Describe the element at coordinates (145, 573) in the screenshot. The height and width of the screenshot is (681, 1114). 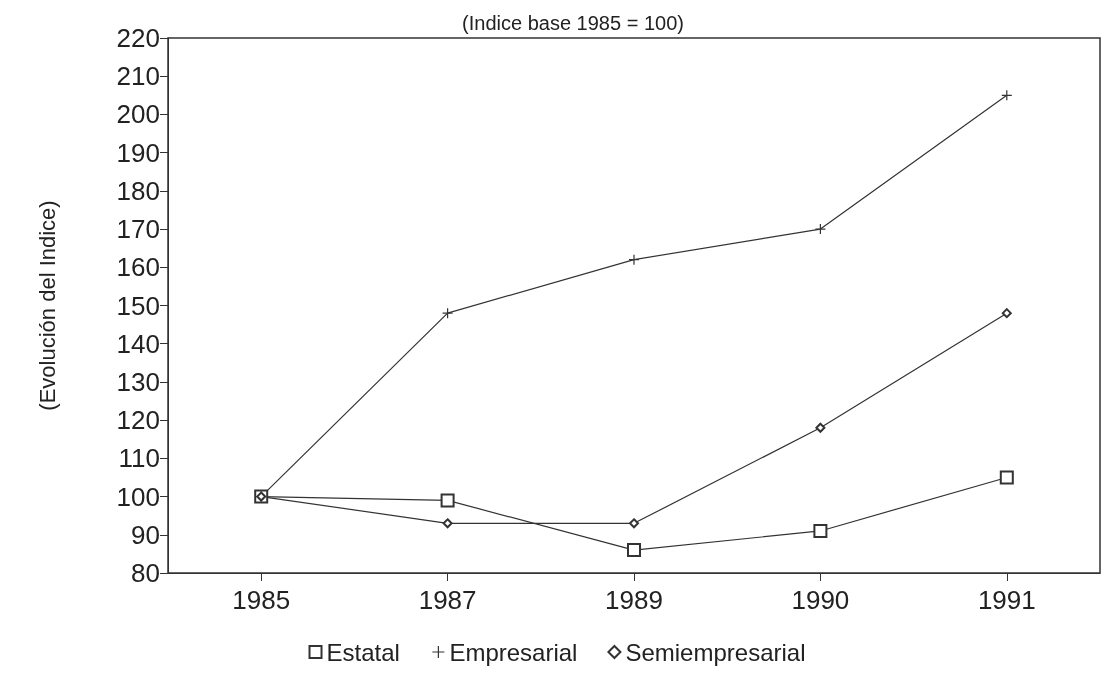
I see `y-tick-label: 80` at that location.